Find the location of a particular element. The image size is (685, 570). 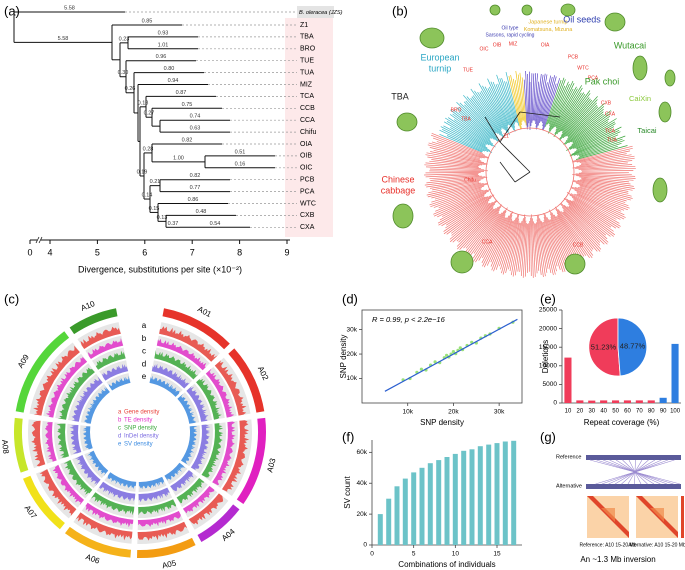

x-tick-label: 10 is located at coordinates (568, 412).